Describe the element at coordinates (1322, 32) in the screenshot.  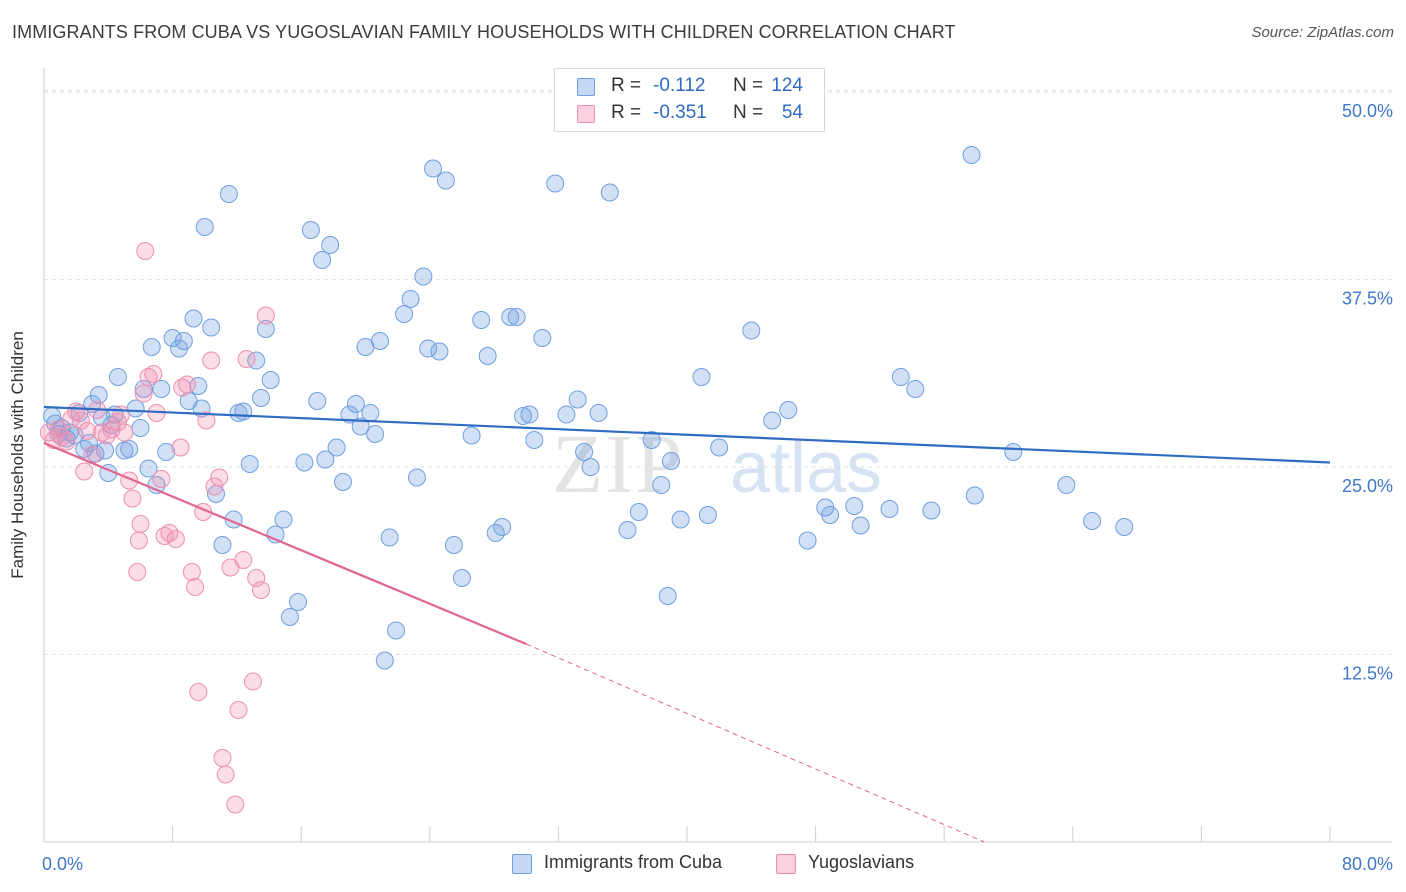
I see `source-credit: Source: ZipAtlas.com` at that location.